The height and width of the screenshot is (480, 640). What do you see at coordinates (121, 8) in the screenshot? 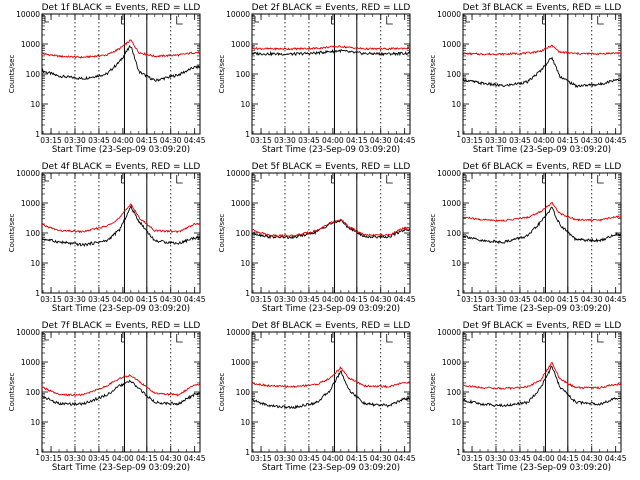
I see `panel-title: Det 1f BLACK = Events, RED = LLD` at bounding box center [121, 8].